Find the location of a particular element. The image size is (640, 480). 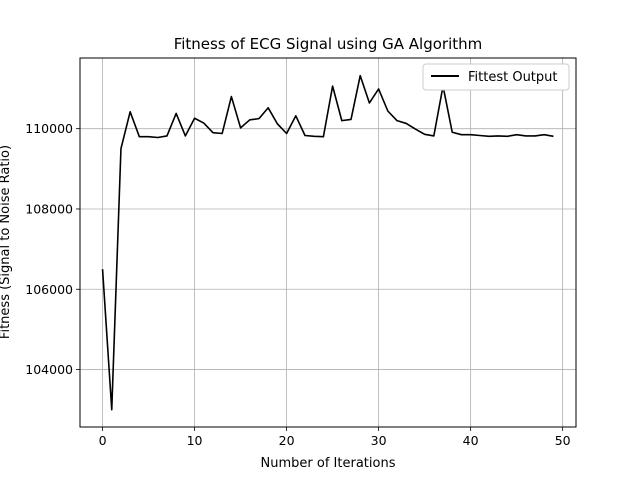

y-axis-ticks: 104000 106000 108000 110000 is located at coordinates (52, 249).